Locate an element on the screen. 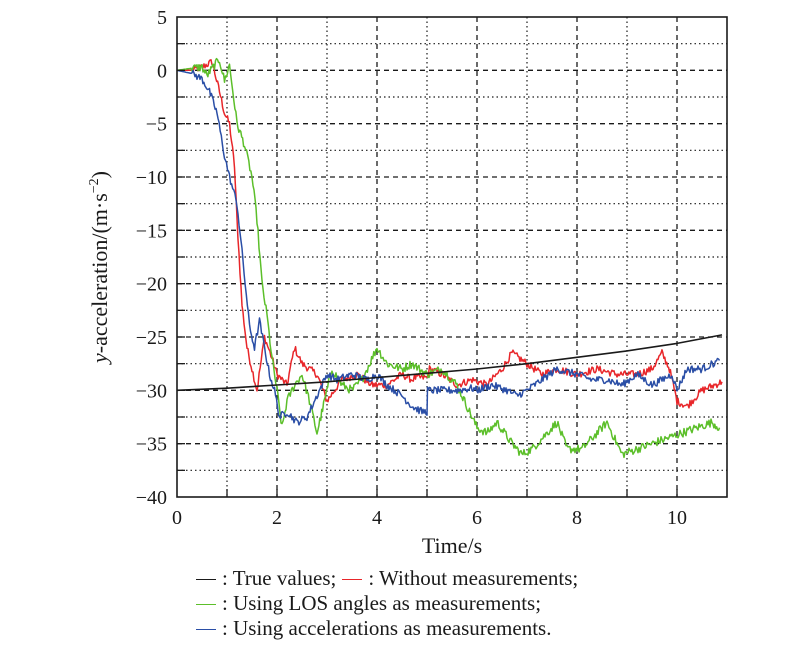 This screenshot has width=800, height=660. y-axis-label-var: y is located at coordinates (99, 359).